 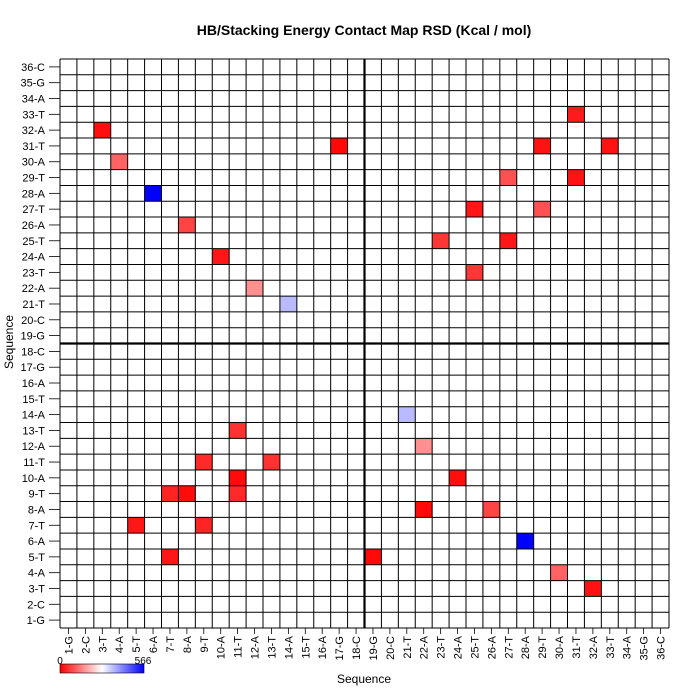 What do you see at coordinates (69, 645) in the screenshot?
I see `x-tick-label-1-G: 1-G` at bounding box center [69, 645].